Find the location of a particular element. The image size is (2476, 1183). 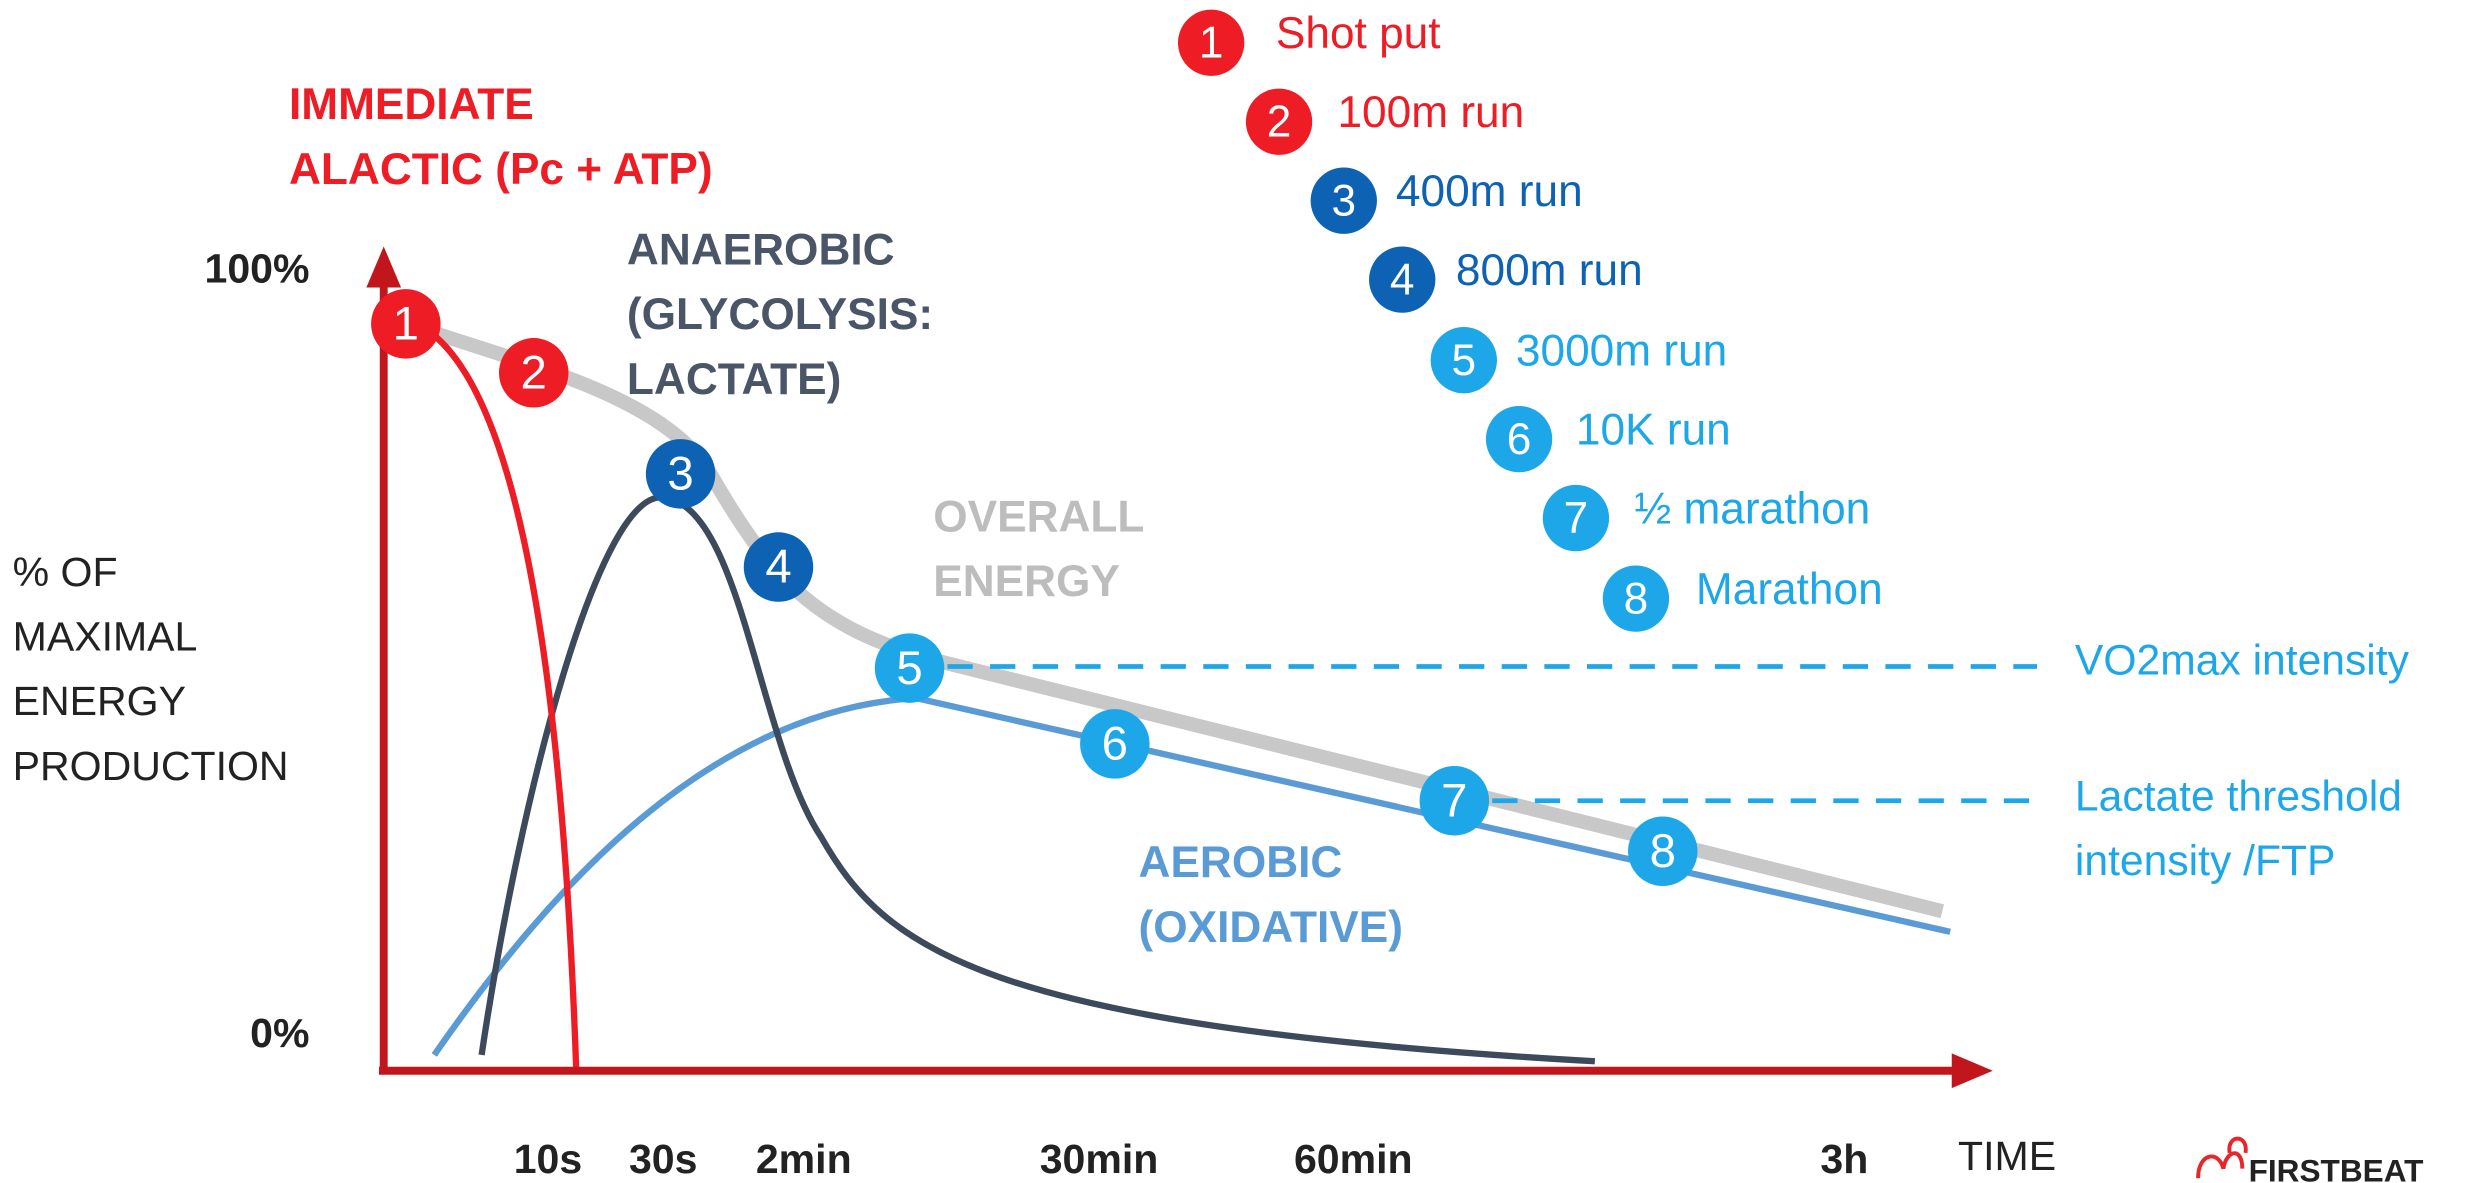

x-tick-label: 10s is located at coordinates (548, 1159).